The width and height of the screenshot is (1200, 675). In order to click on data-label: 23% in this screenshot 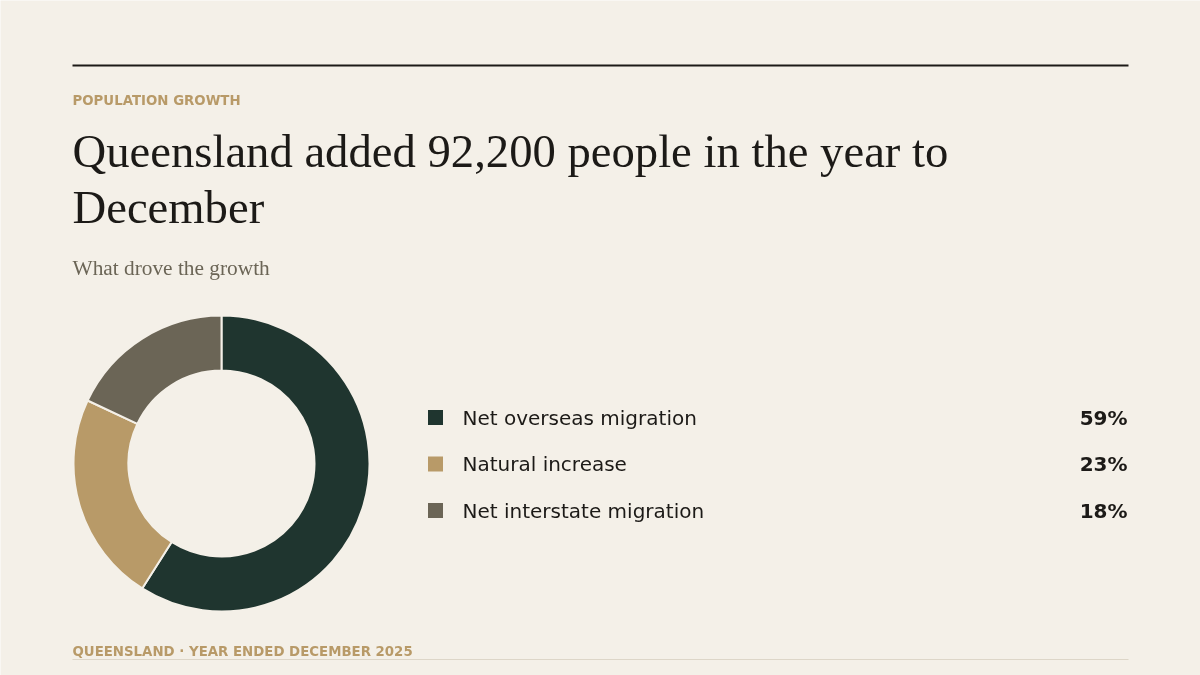, I will do `click(1103, 464)`.